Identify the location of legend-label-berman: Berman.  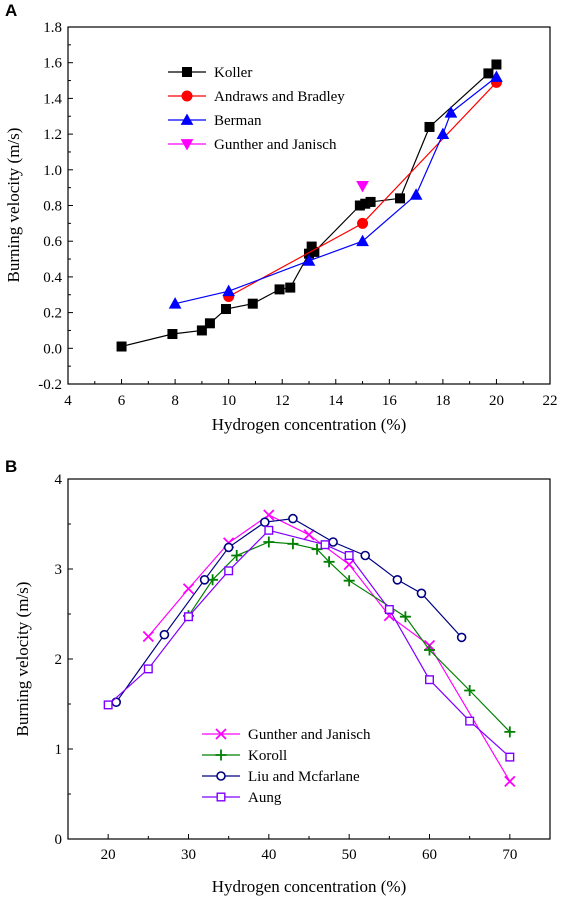
(238, 121).